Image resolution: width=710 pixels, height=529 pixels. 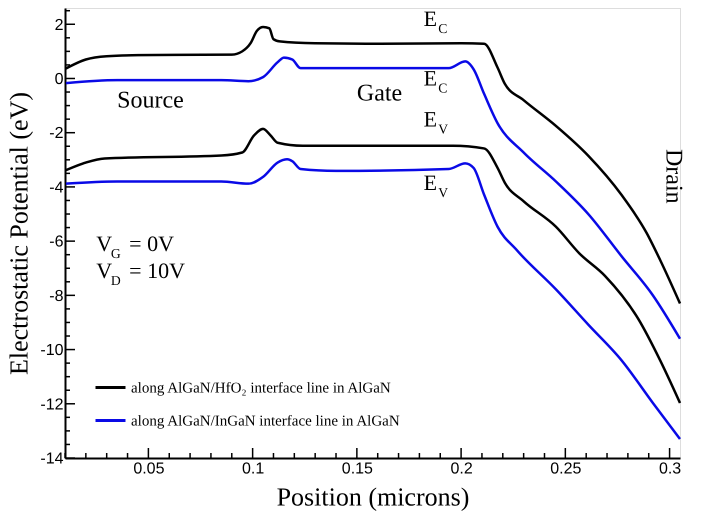 What do you see at coordinates (253, 469) in the screenshot?
I see `x-tick-label: 0.1` at bounding box center [253, 469].